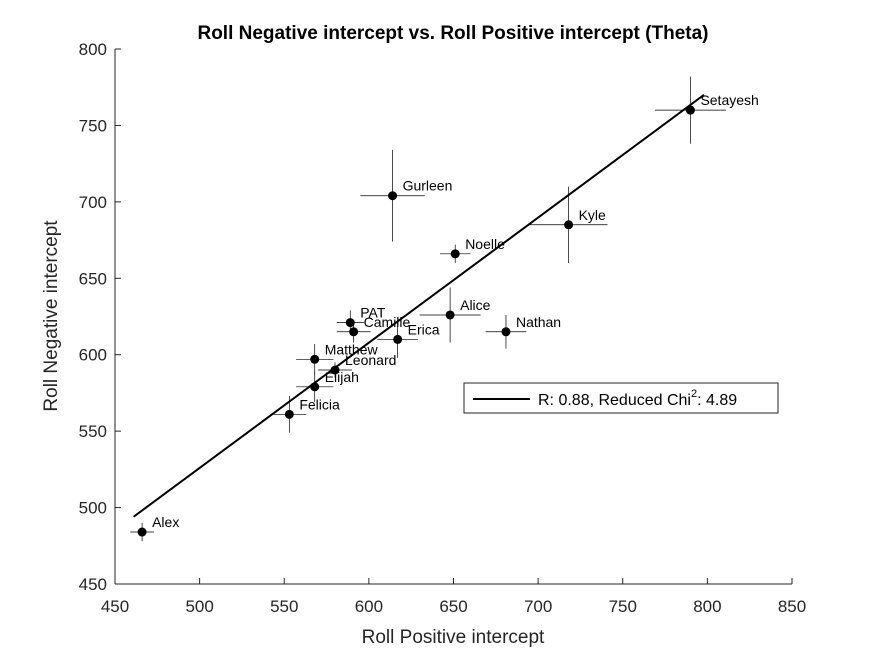 The width and height of the screenshot is (875, 656). I want to click on y-tick-label-550: 550, so click(93, 431).